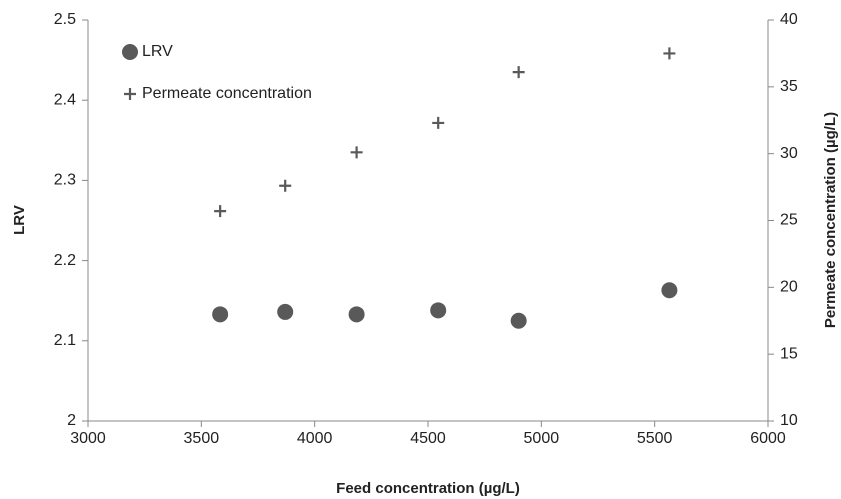 Image resolution: width=841 pixels, height=499 pixels. Describe the element at coordinates (428, 438) in the screenshot. I see `x-tick-label: 4500` at that location.